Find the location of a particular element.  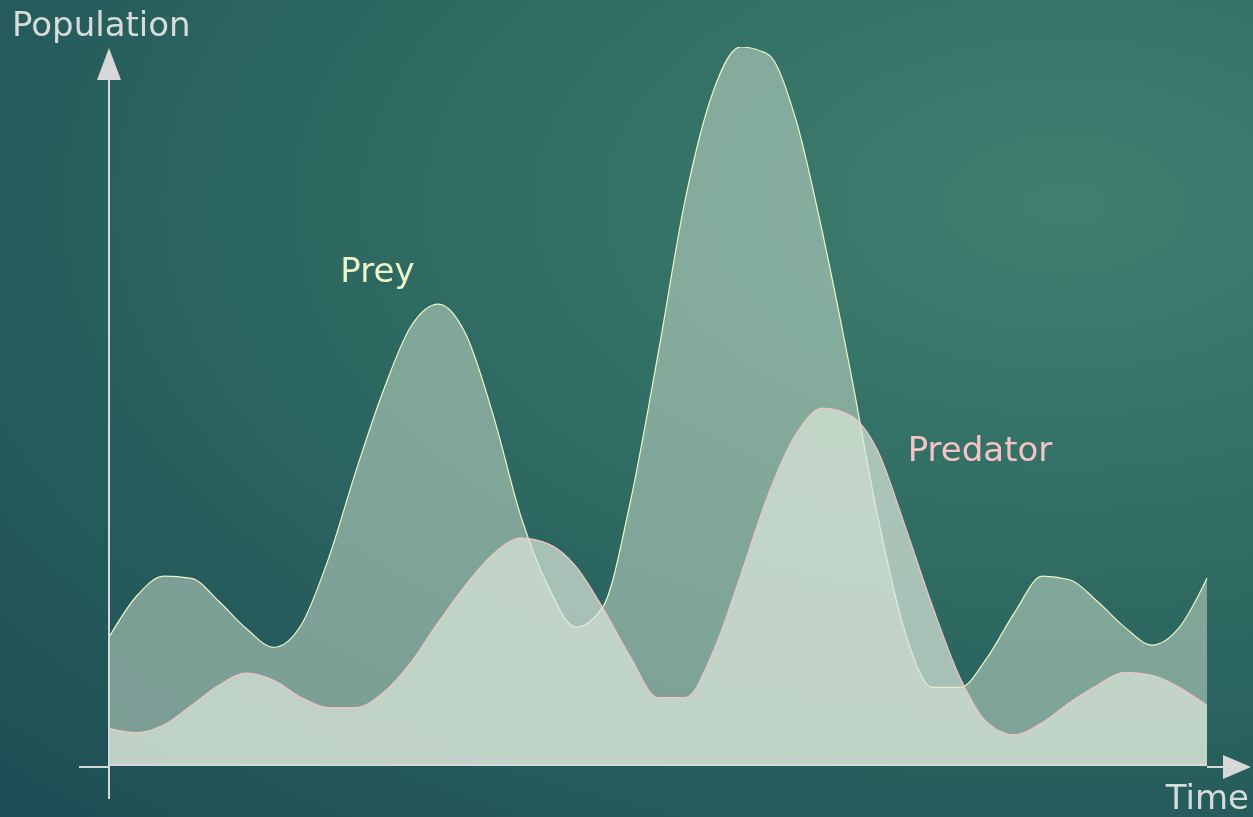

x-axis-title: Time is located at coordinates (1207, 797).